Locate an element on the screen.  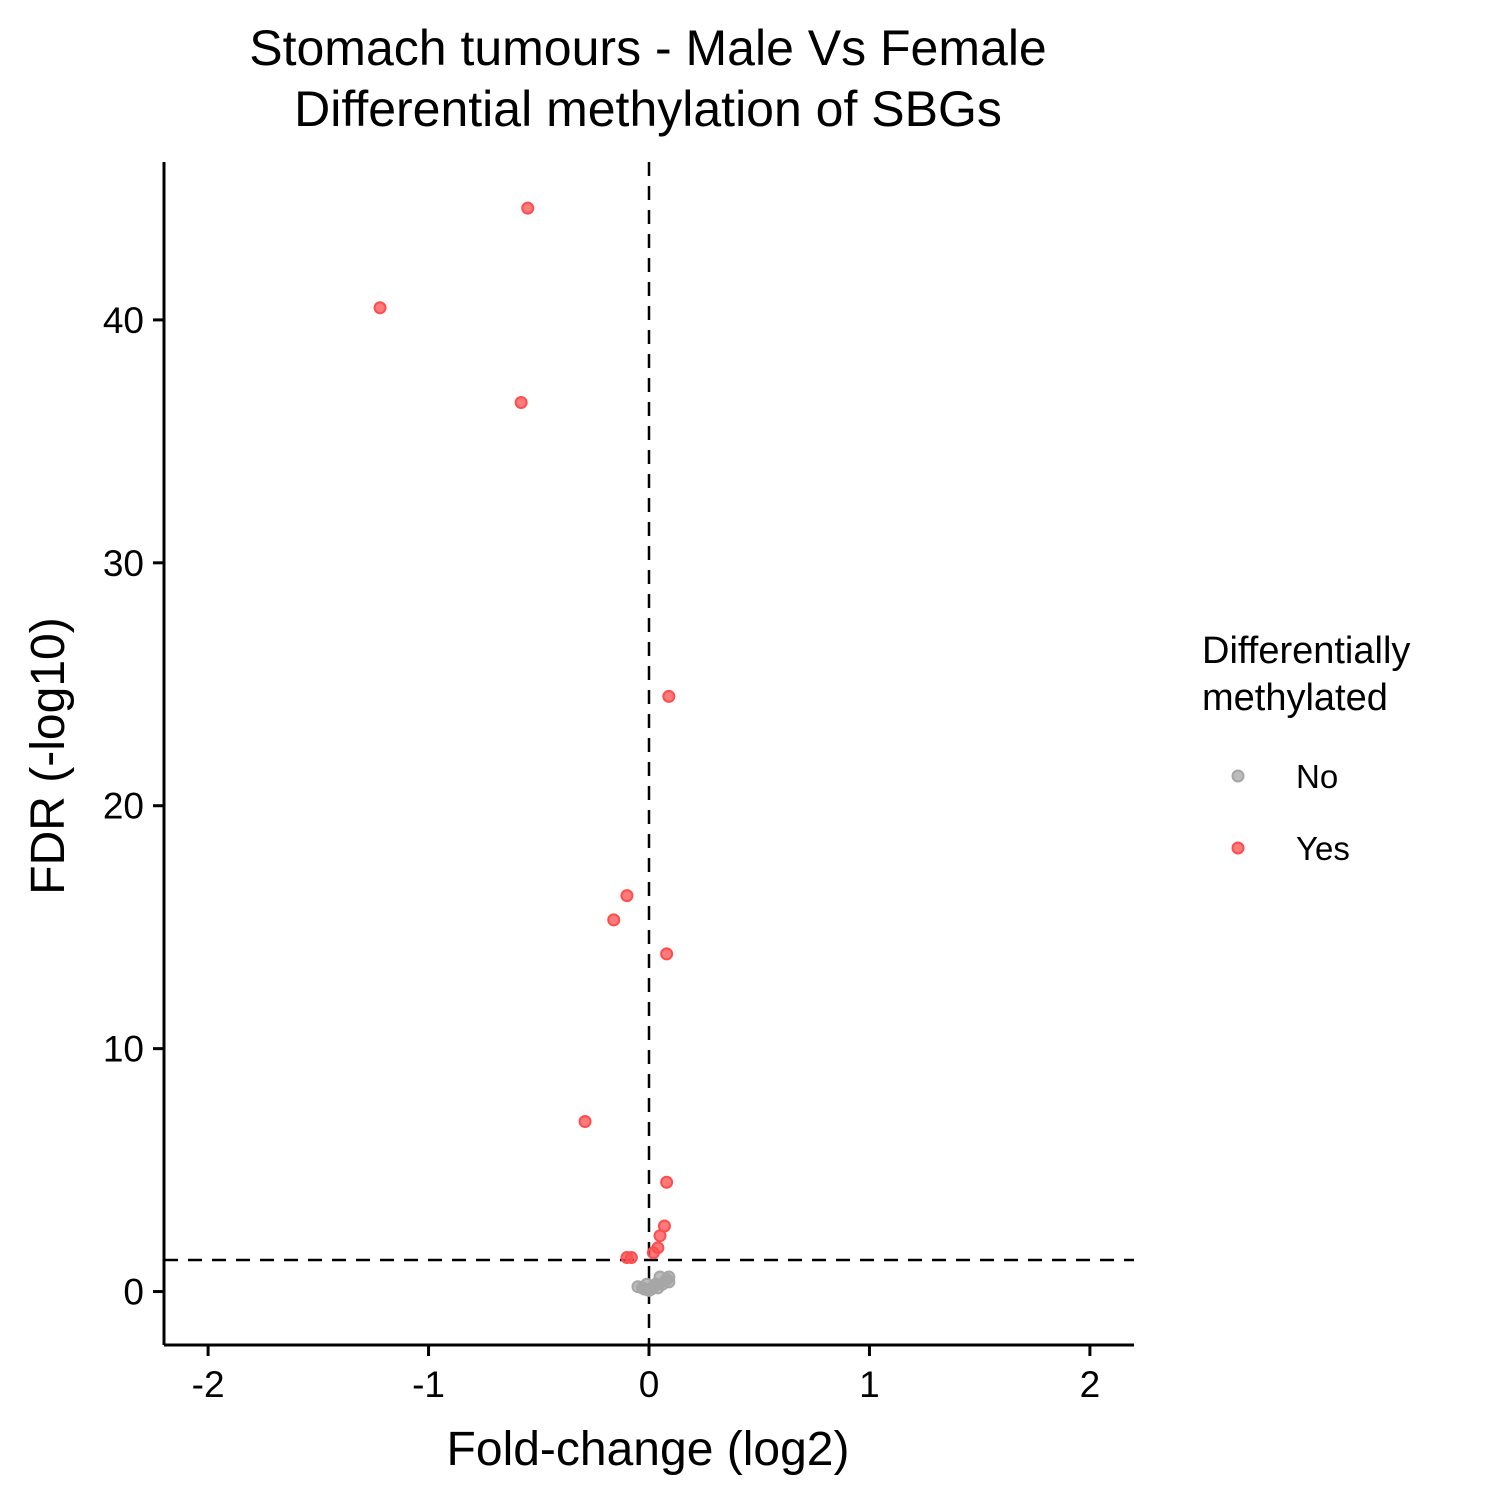
legend-label: No is located at coordinates (1317, 776).